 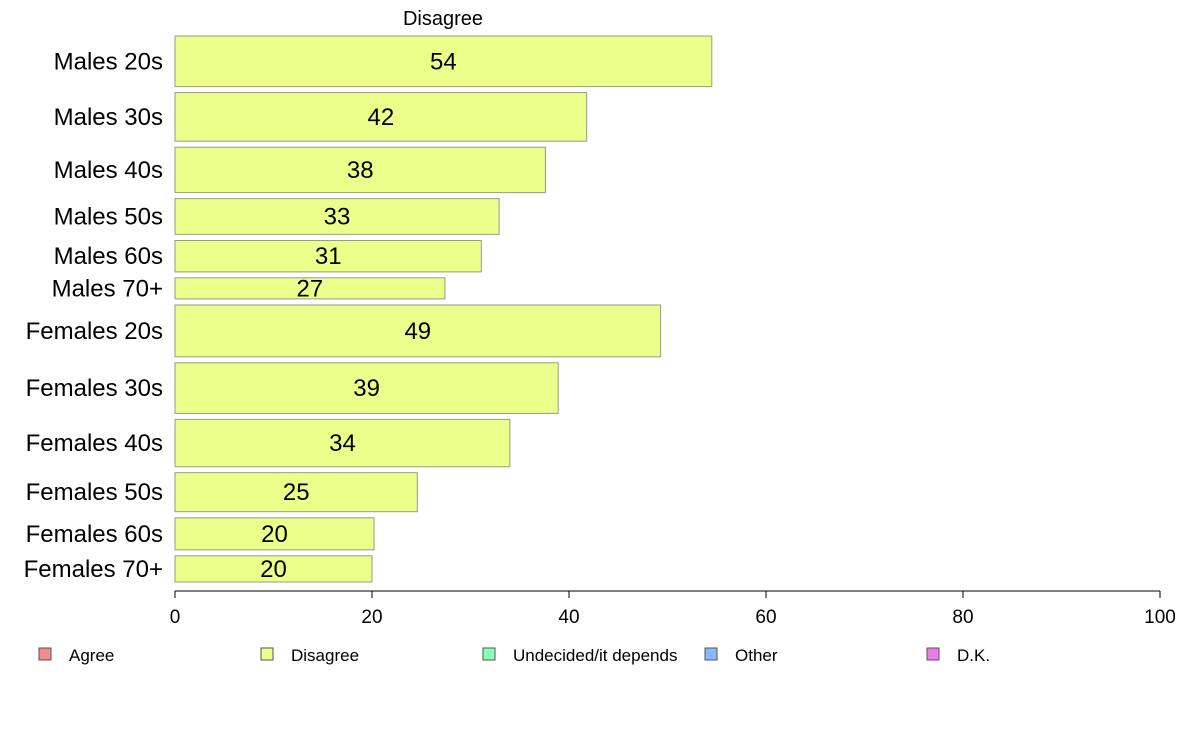 I want to click on data-label: 31, so click(x=328, y=256).